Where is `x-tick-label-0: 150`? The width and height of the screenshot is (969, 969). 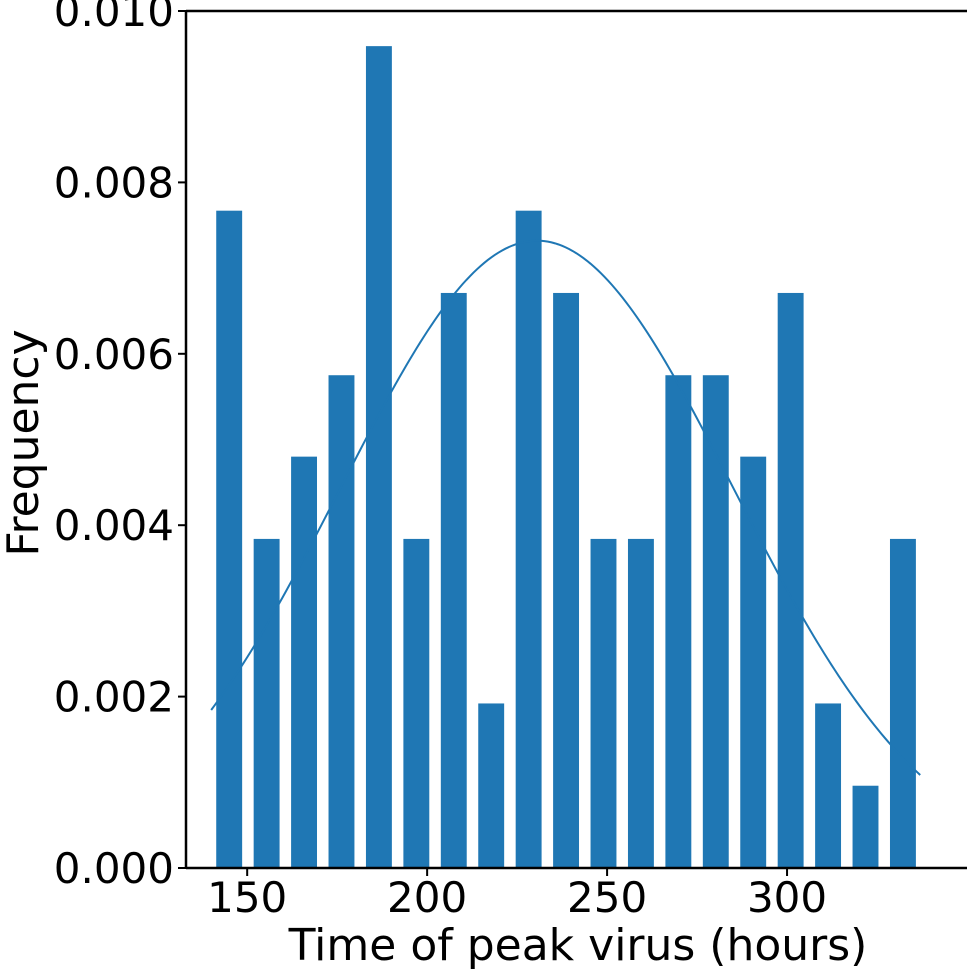
x-tick-label-0: 150 is located at coordinates (247, 897).